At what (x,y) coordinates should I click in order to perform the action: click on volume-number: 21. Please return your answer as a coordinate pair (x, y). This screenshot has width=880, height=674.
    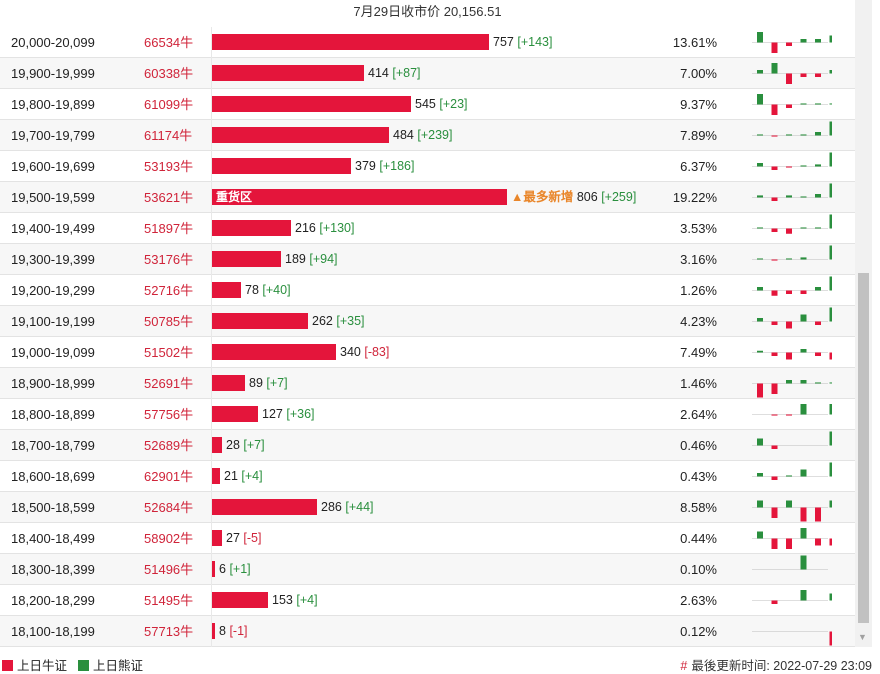
    Looking at the image, I should click on (231, 476).